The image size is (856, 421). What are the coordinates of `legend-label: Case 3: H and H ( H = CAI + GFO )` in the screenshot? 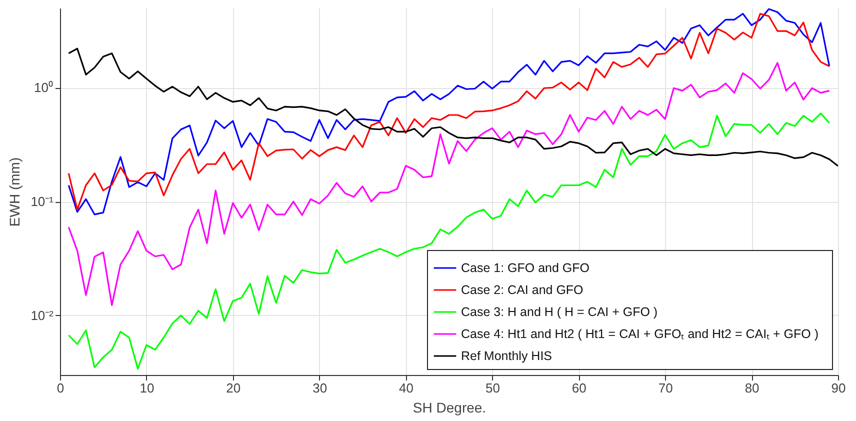 It's located at (559, 312).